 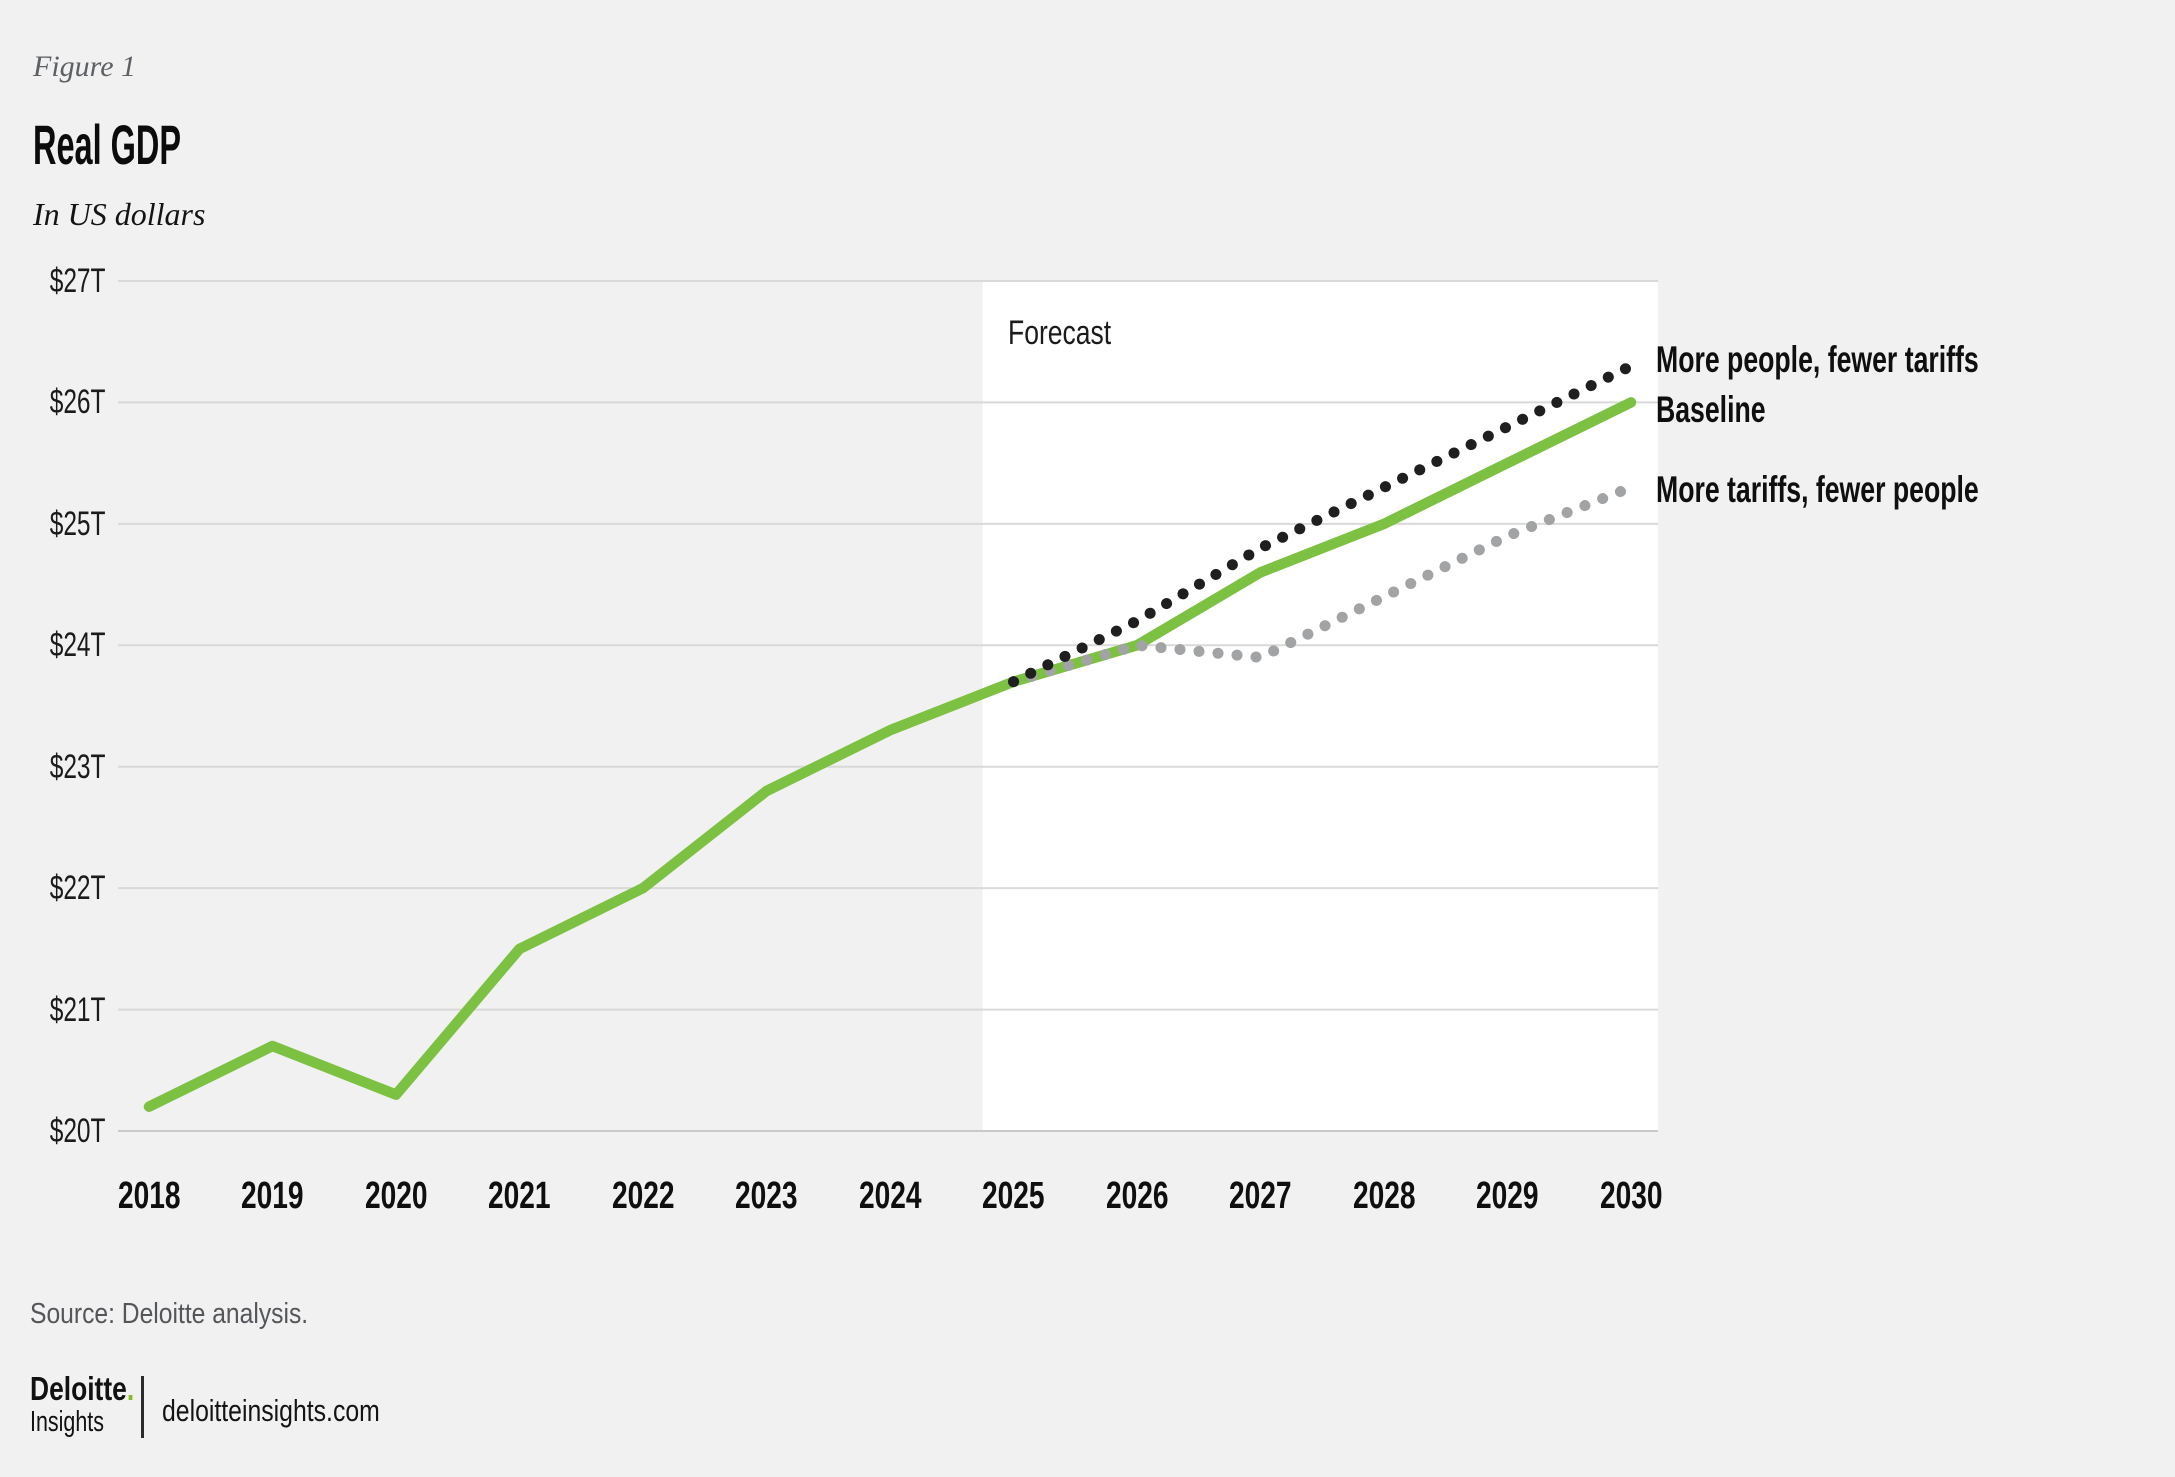 I want to click on x-axis-label-2021: 2021, so click(x=519, y=1196).